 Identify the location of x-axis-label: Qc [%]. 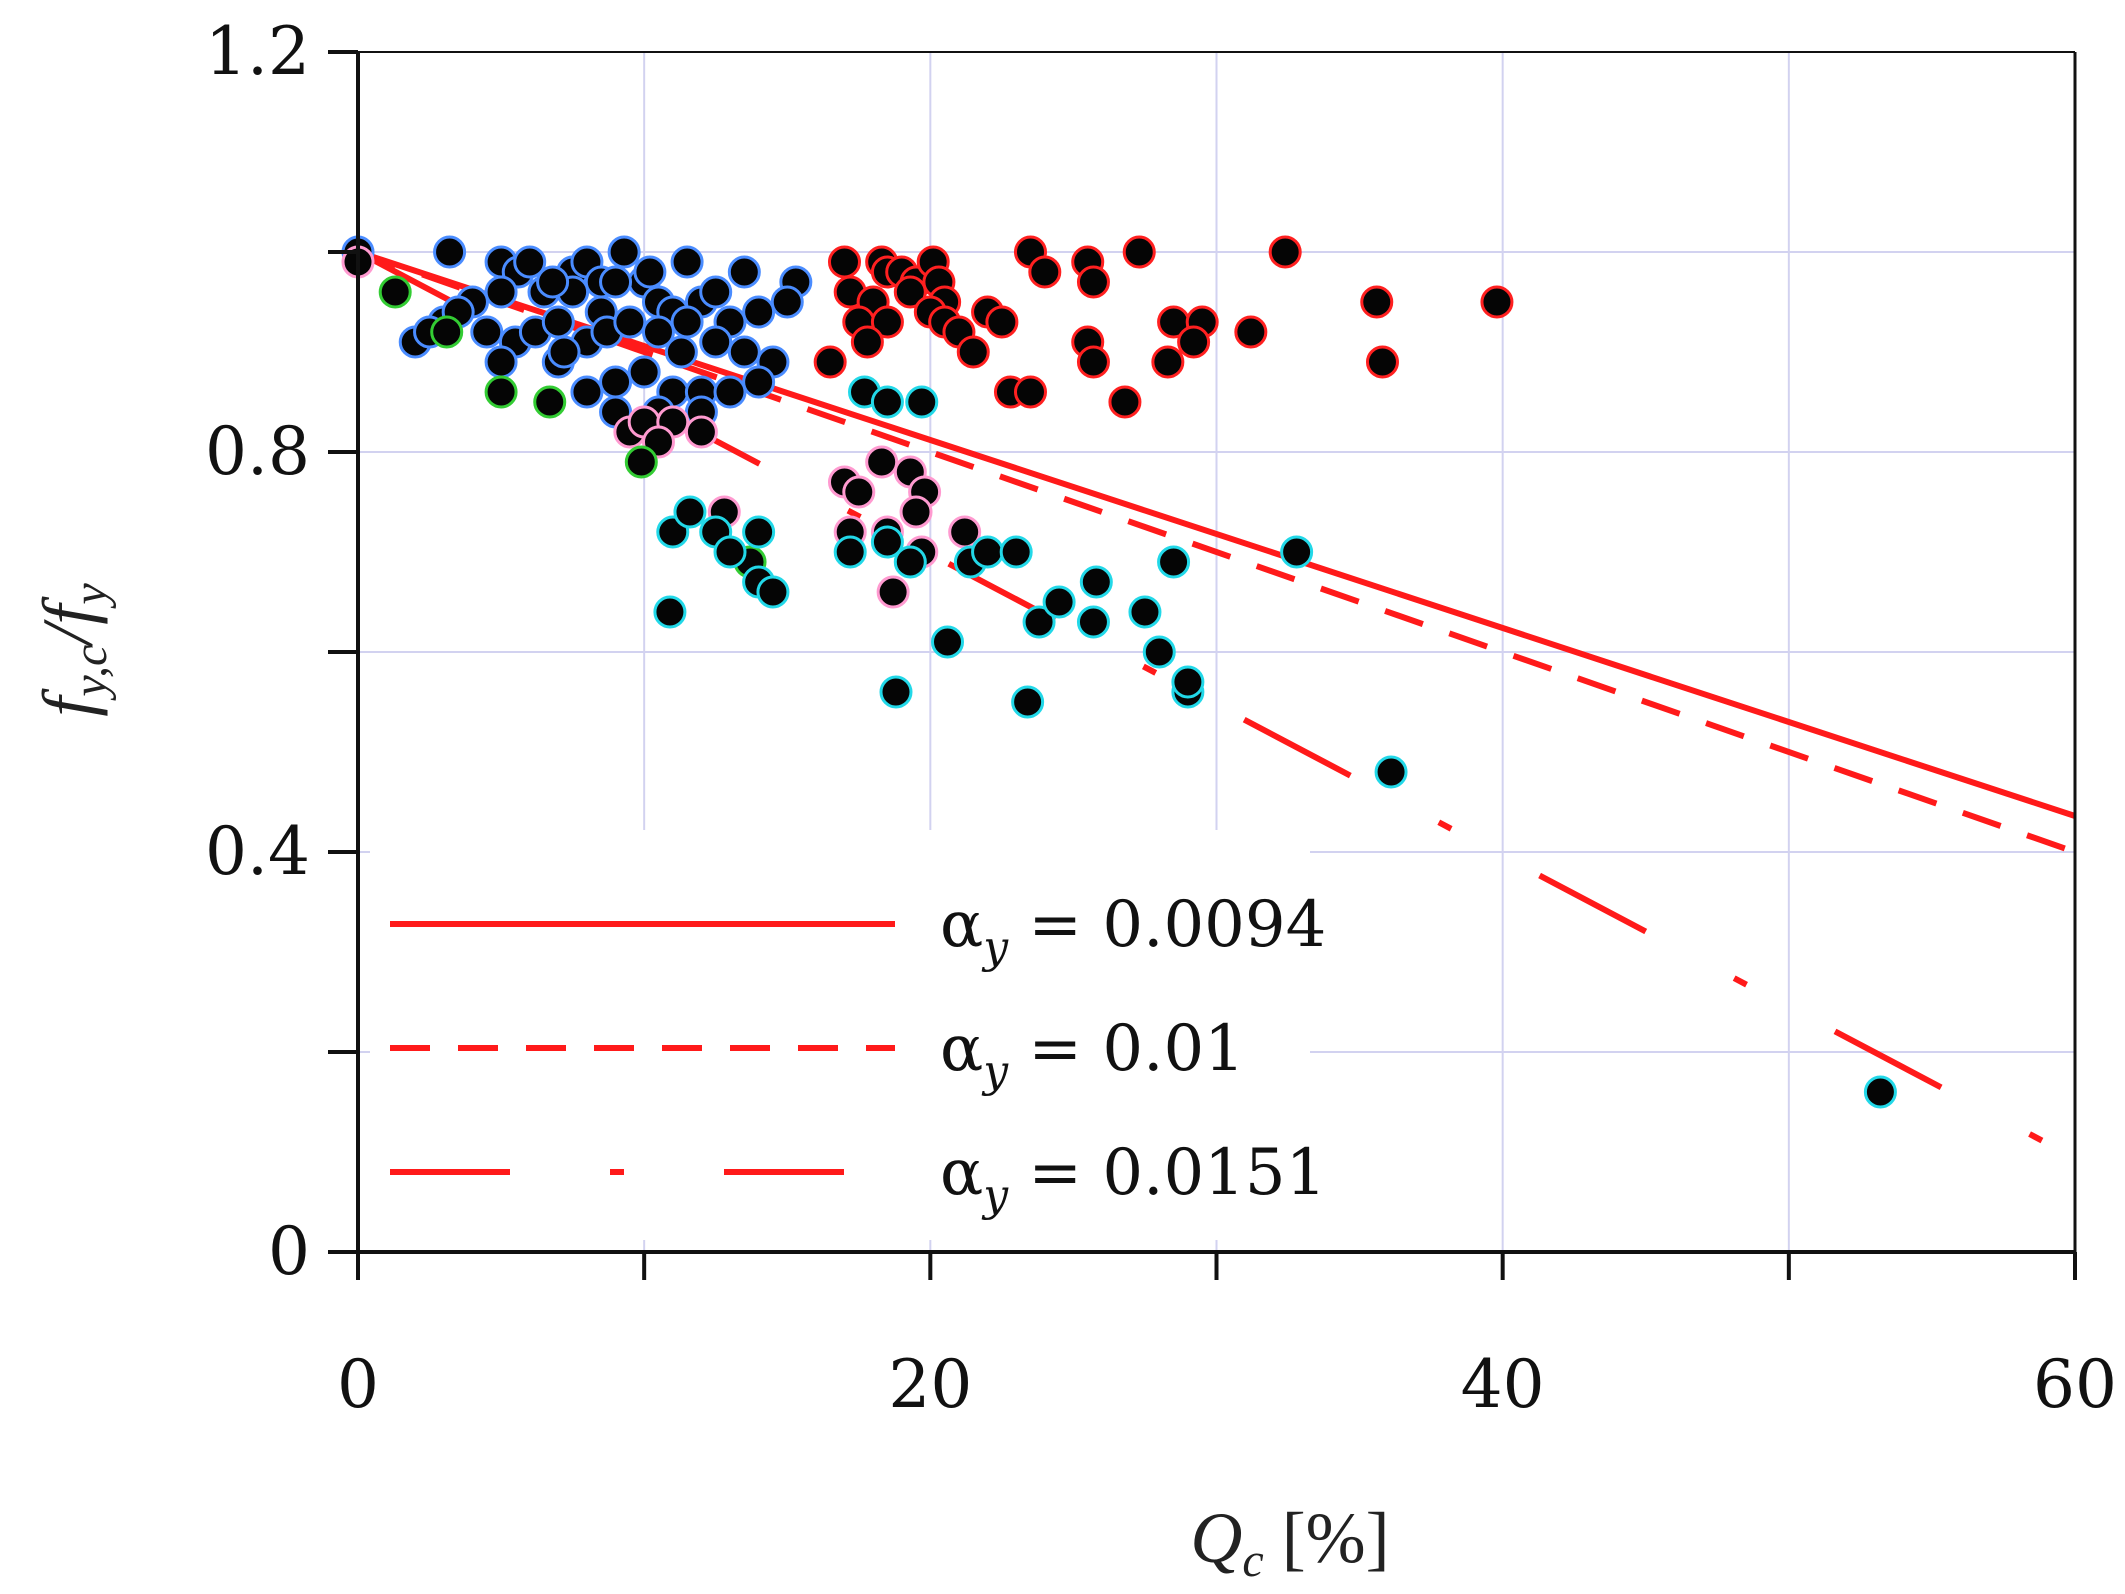
(1289, 1542).